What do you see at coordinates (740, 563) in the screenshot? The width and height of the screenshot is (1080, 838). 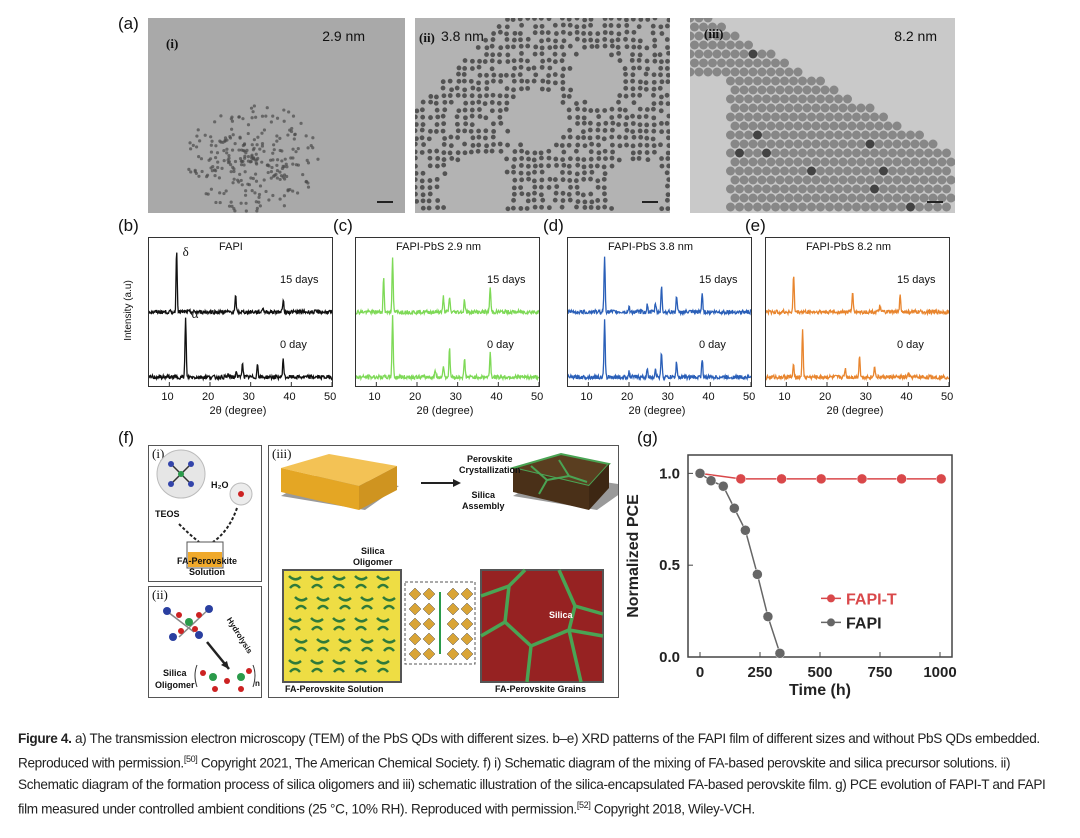 I see `series-line-FAPI` at bounding box center [740, 563].